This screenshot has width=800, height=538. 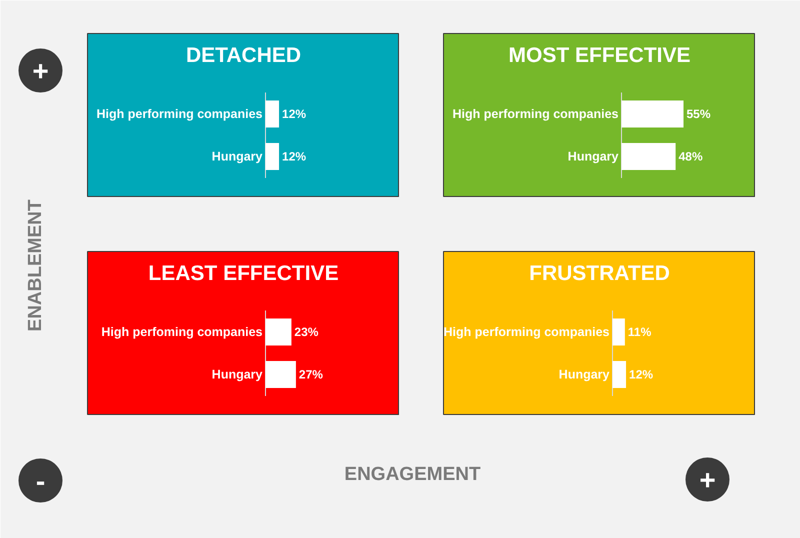 What do you see at coordinates (698, 114) in the screenshot?
I see `data-label: 55%` at bounding box center [698, 114].